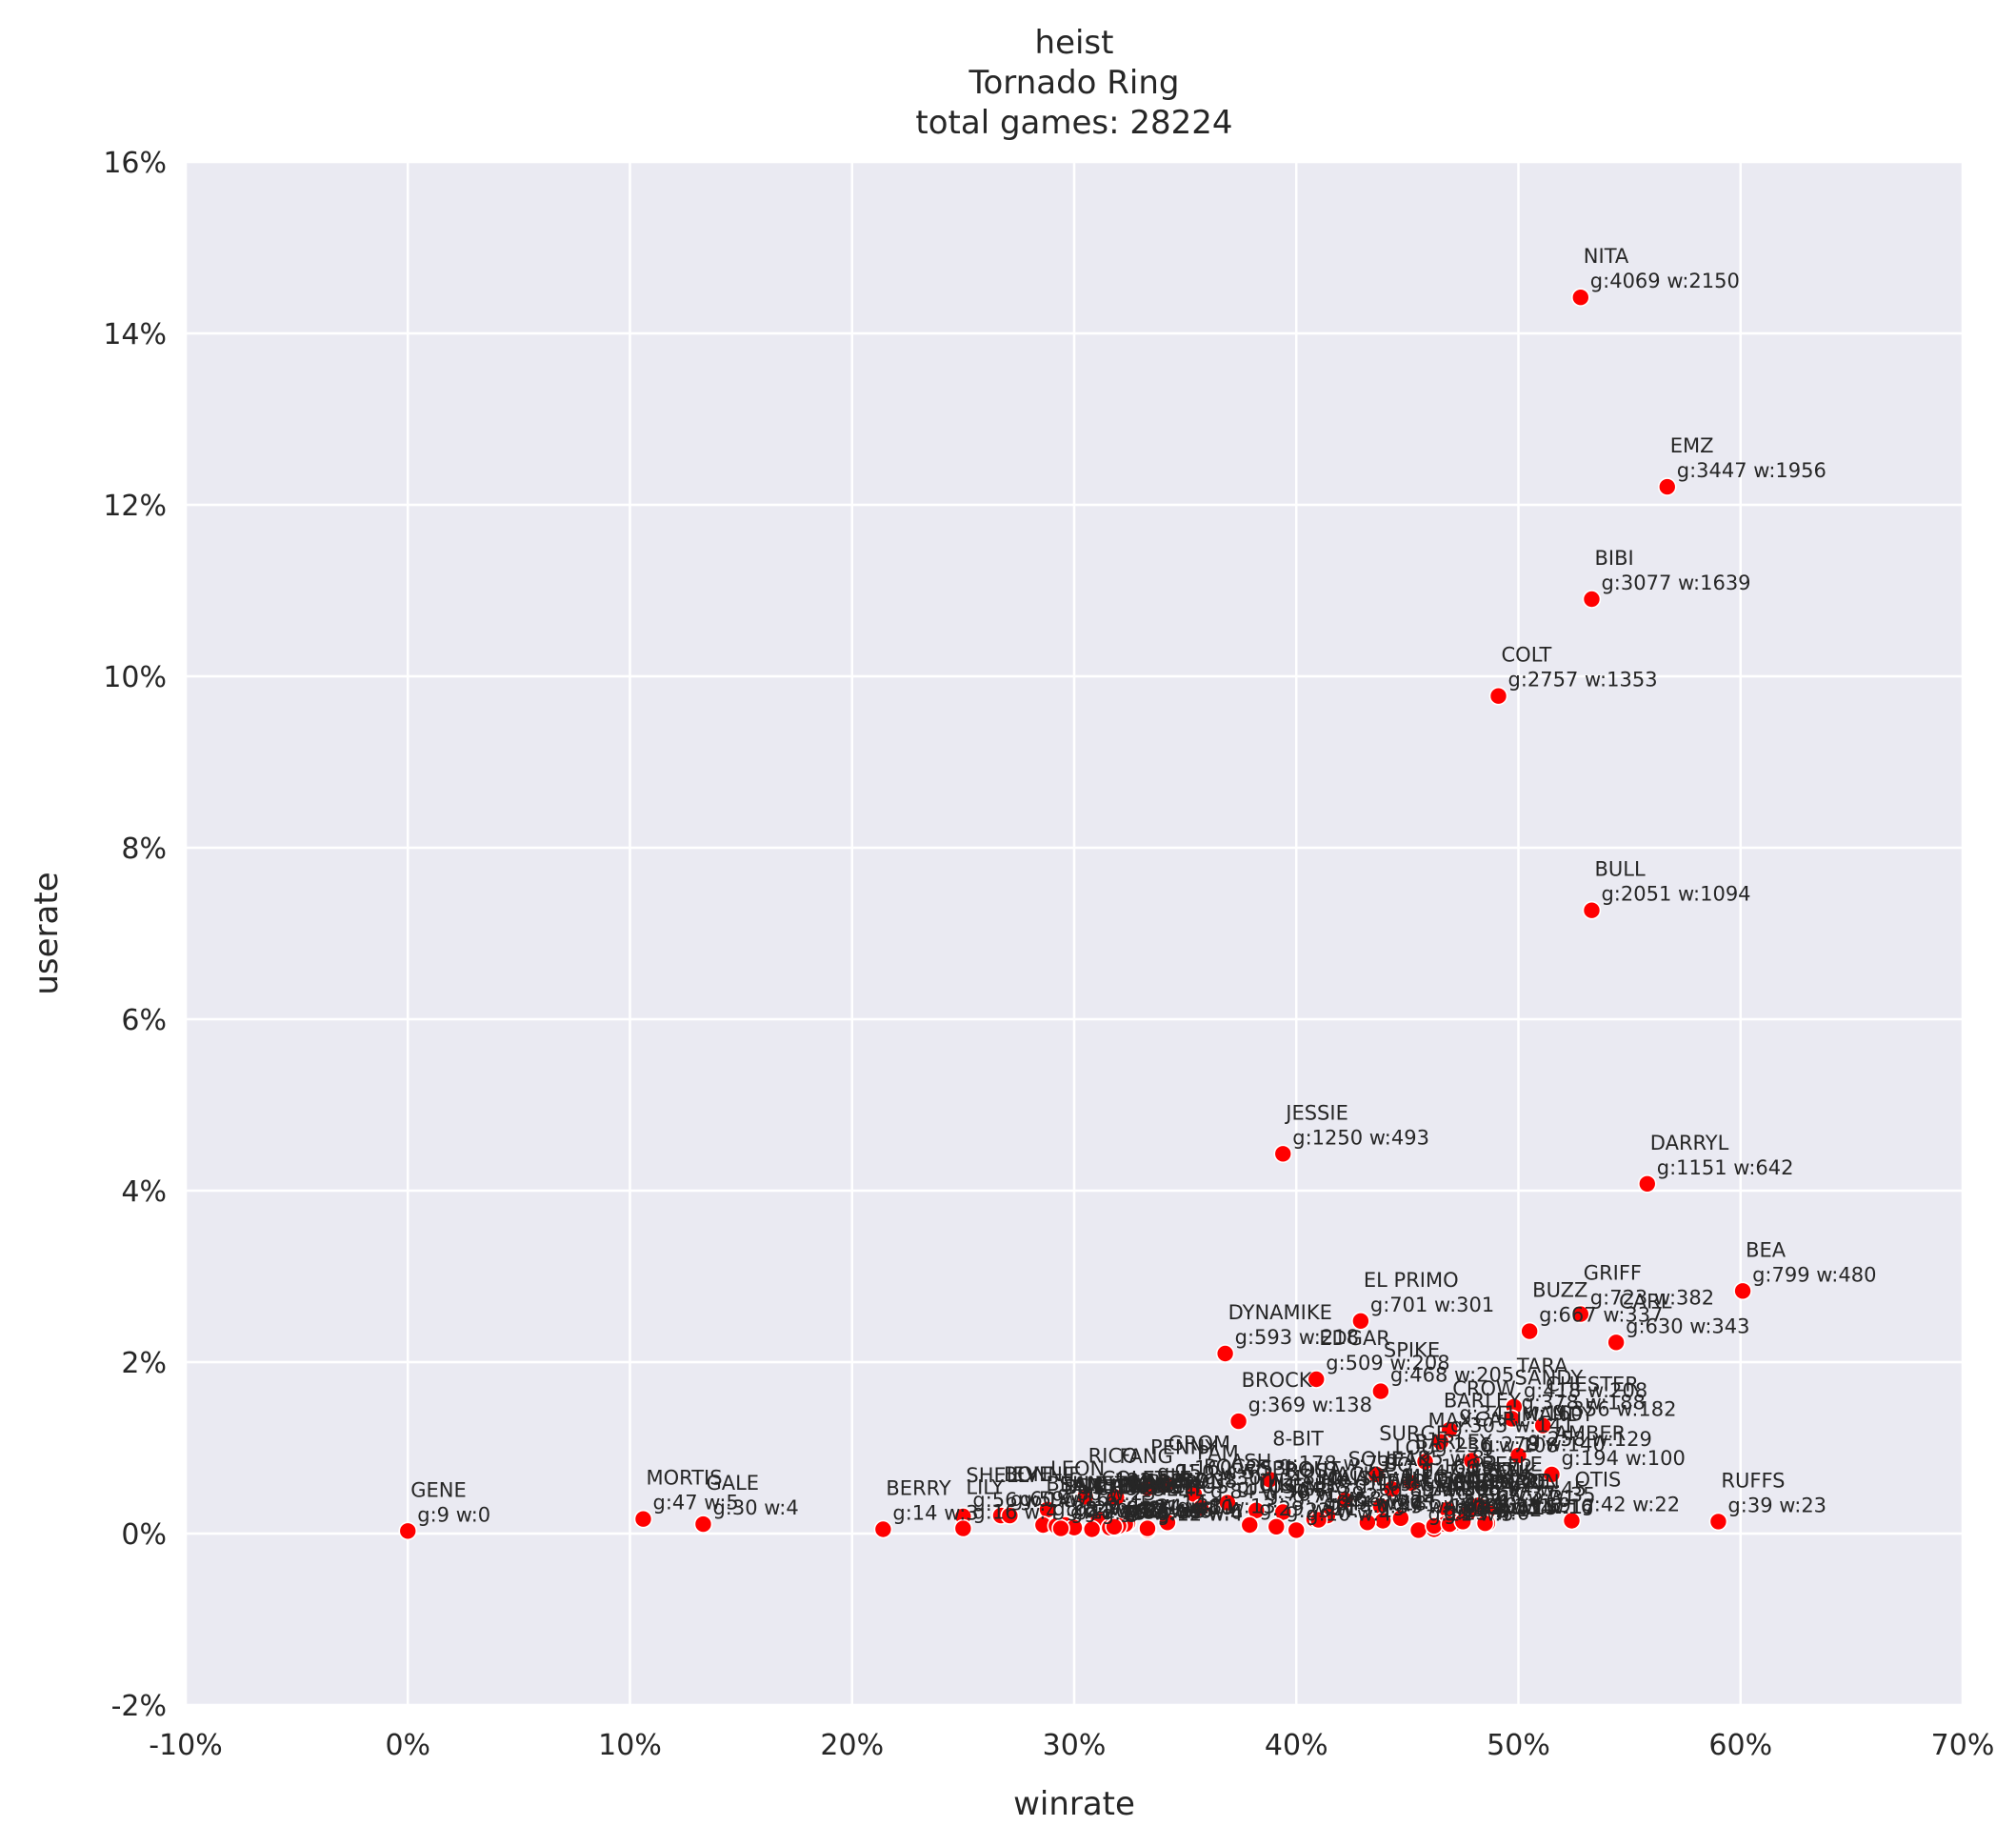 The height and width of the screenshot is (1846, 2016). What do you see at coordinates (1021, 1501) in the screenshot?
I see `point-stats-label: g:56 w:14` at bounding box center [1021, 1501].